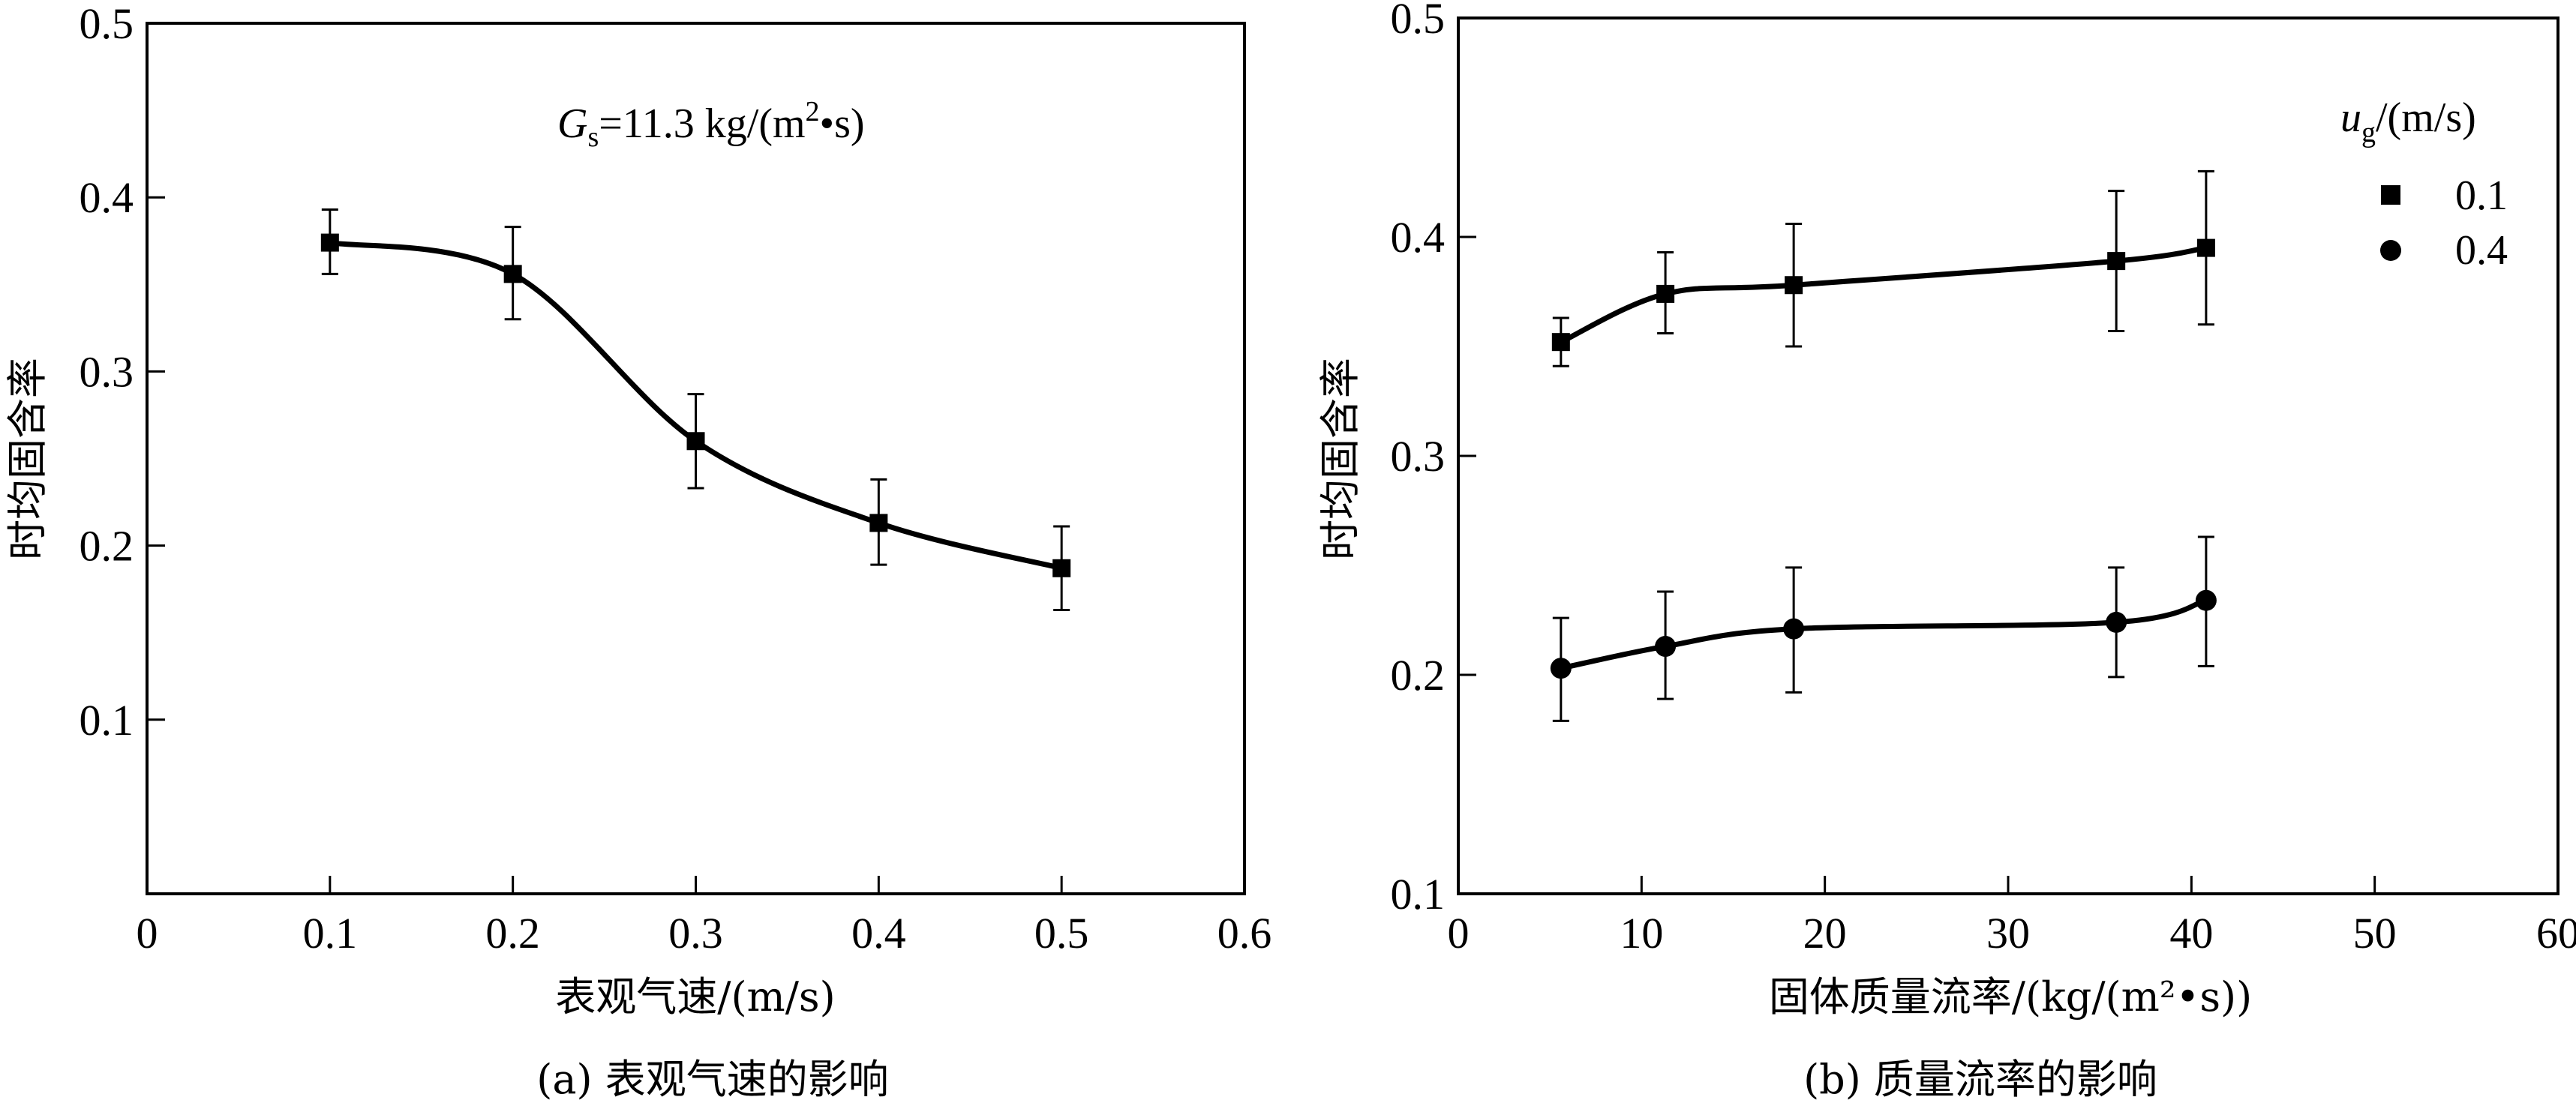  I want to click on x-tick-label: 10, so click(1641, 933).